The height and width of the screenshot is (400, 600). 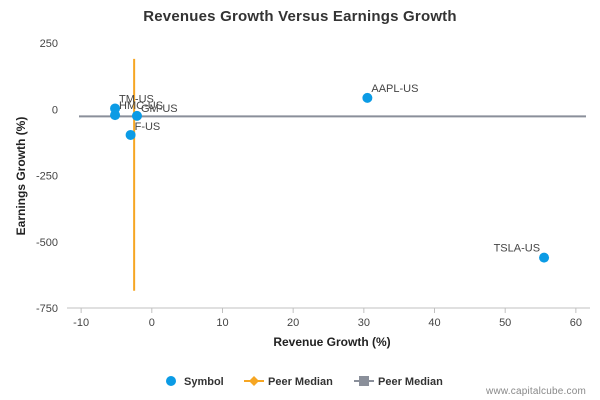 What do you see at coordinates (47, 177) in the screenshot?
I see `y-tick-label: -250` at bounding box center [47, 177].